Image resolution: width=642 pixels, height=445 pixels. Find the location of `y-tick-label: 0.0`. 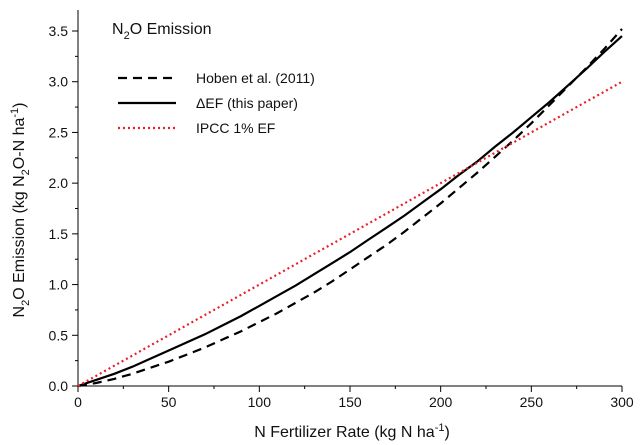

y-tick-label: 0.0 is located at coordinates (59, 386).